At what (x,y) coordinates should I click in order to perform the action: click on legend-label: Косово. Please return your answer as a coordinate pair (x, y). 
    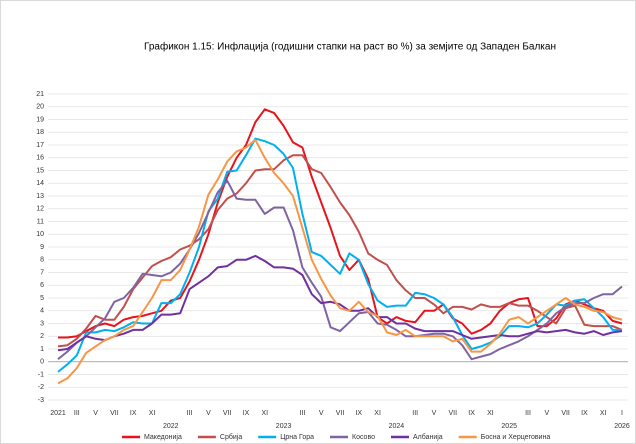
    Looking at the image, I should click on (363, 437).